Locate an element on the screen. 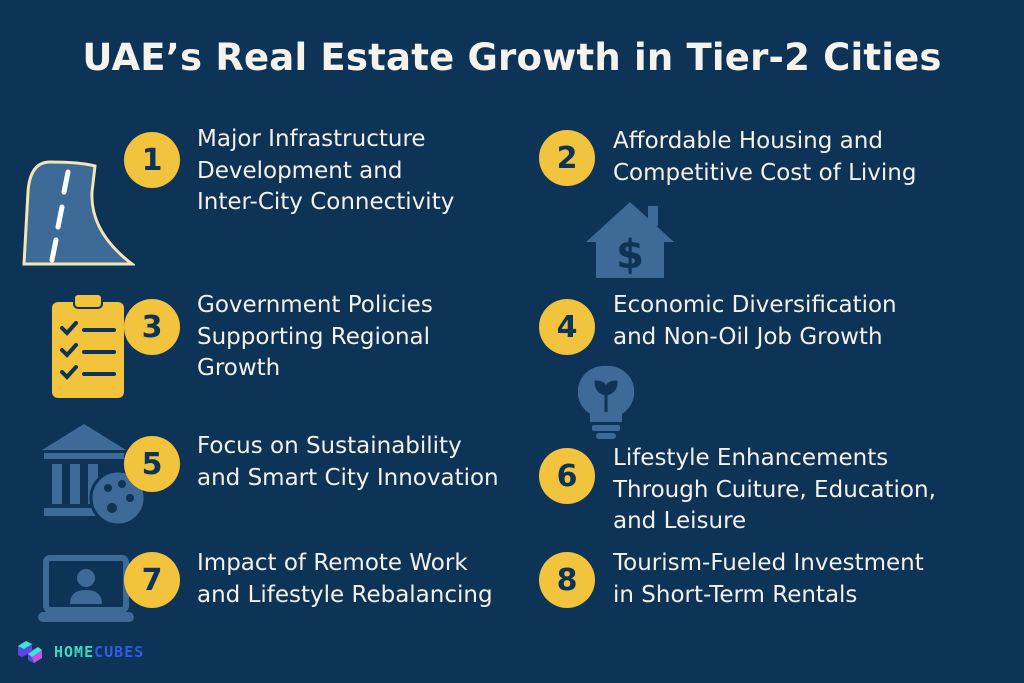 This screenshot has height=683, width=1024. logo-text-cubes: CUBES is located at coordinates (119, 652).